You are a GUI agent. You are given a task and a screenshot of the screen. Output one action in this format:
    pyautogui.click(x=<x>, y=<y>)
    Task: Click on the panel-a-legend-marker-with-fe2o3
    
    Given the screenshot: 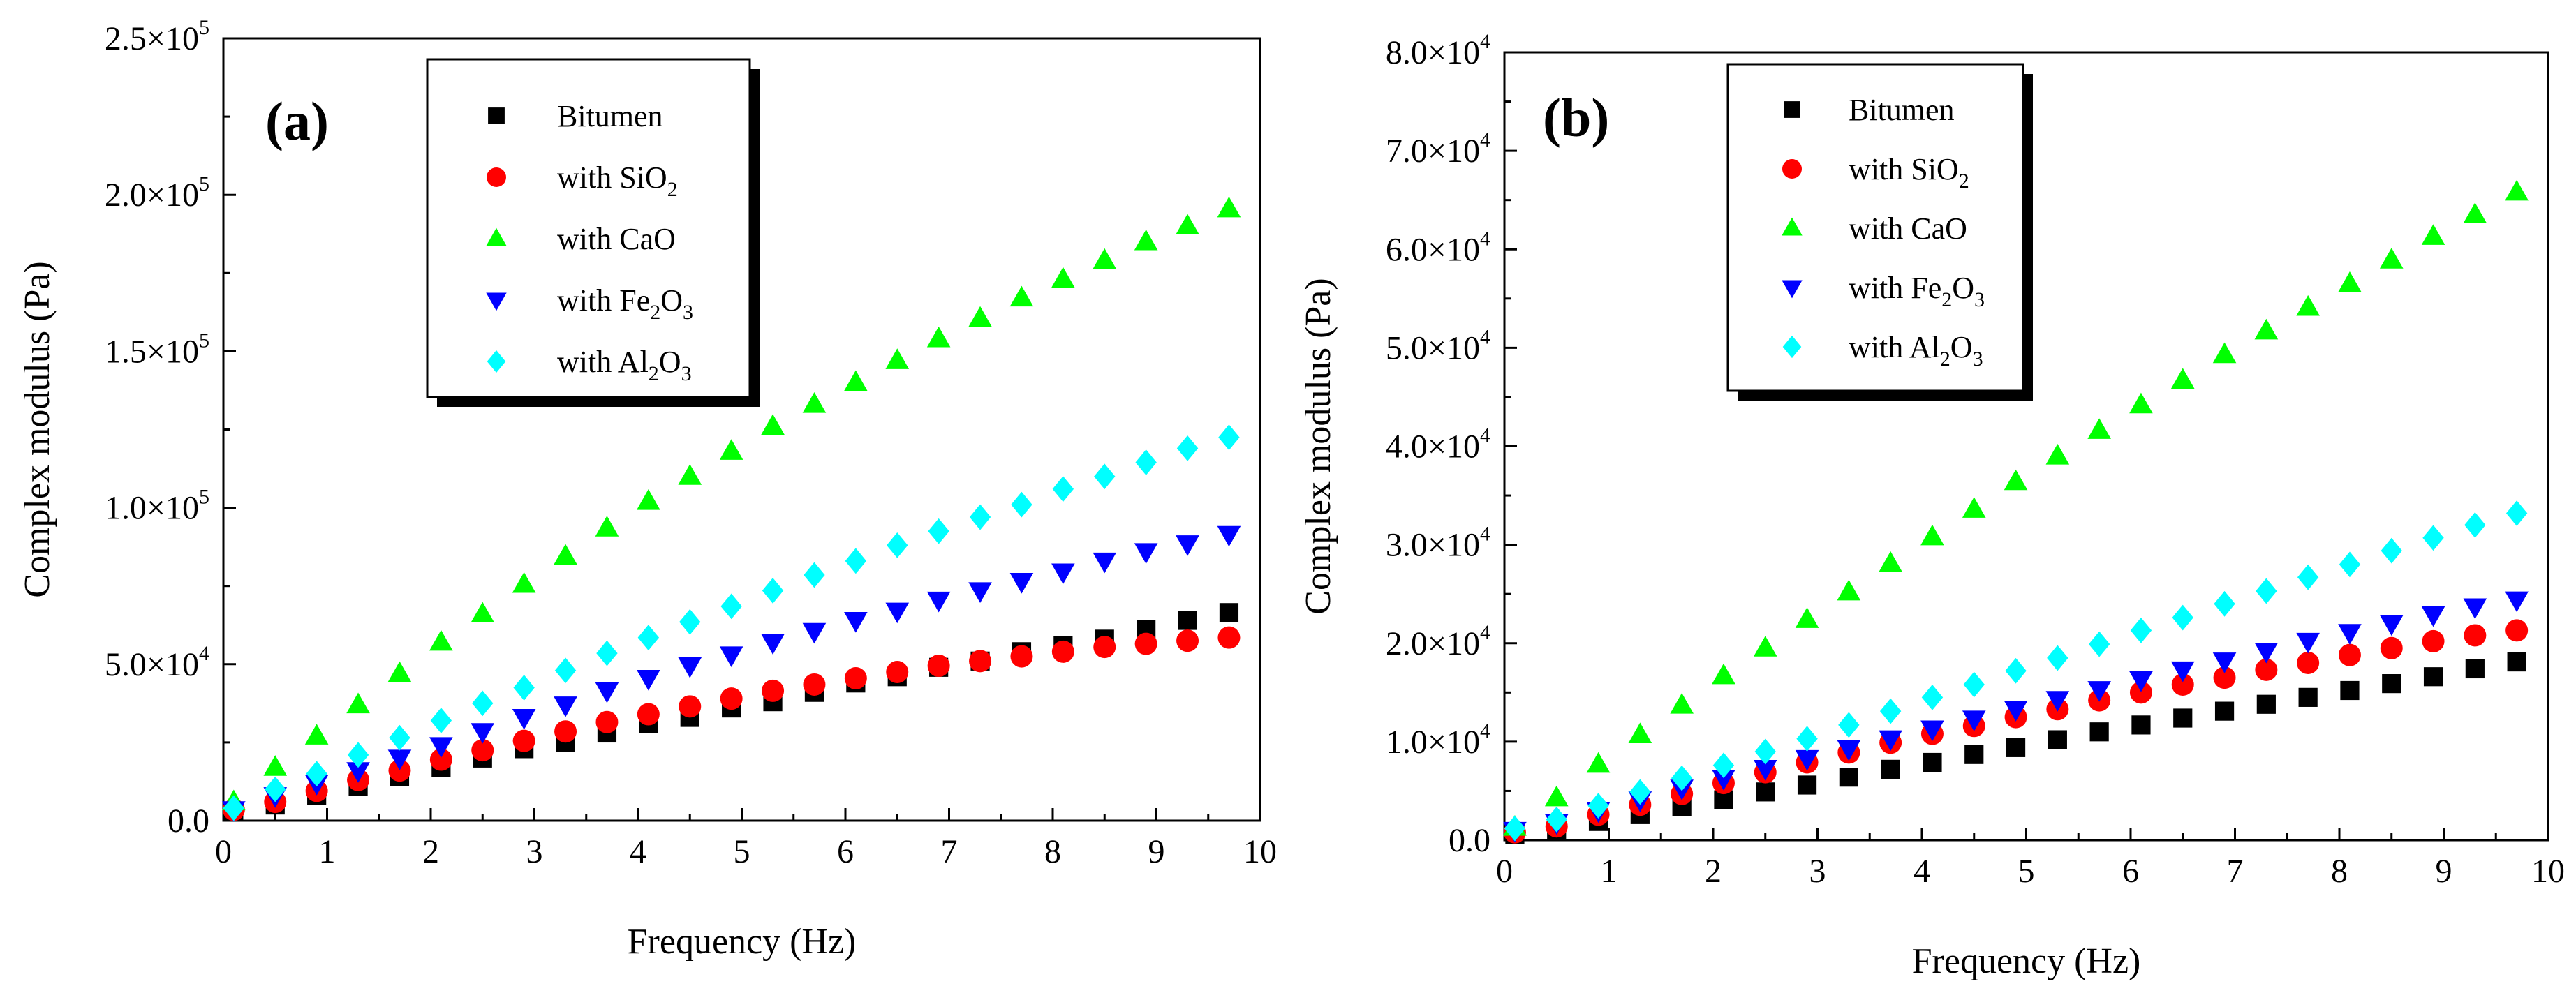 What is the action you would take?
    pyautogui.click(x=496, y=302)
    